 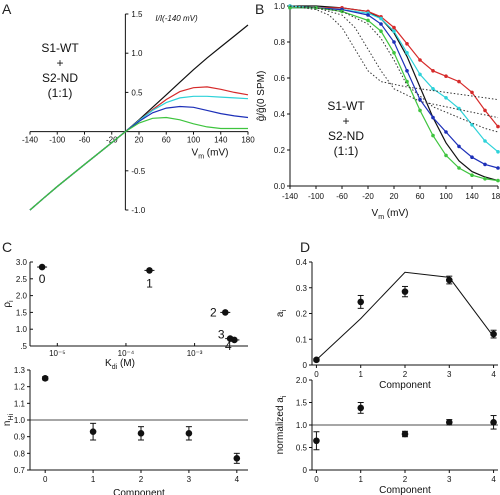 What do you see at coordinates (60, 78) in the screenshot?
I see `annotation-line: S2-ND` at bounding box center [60, 78].